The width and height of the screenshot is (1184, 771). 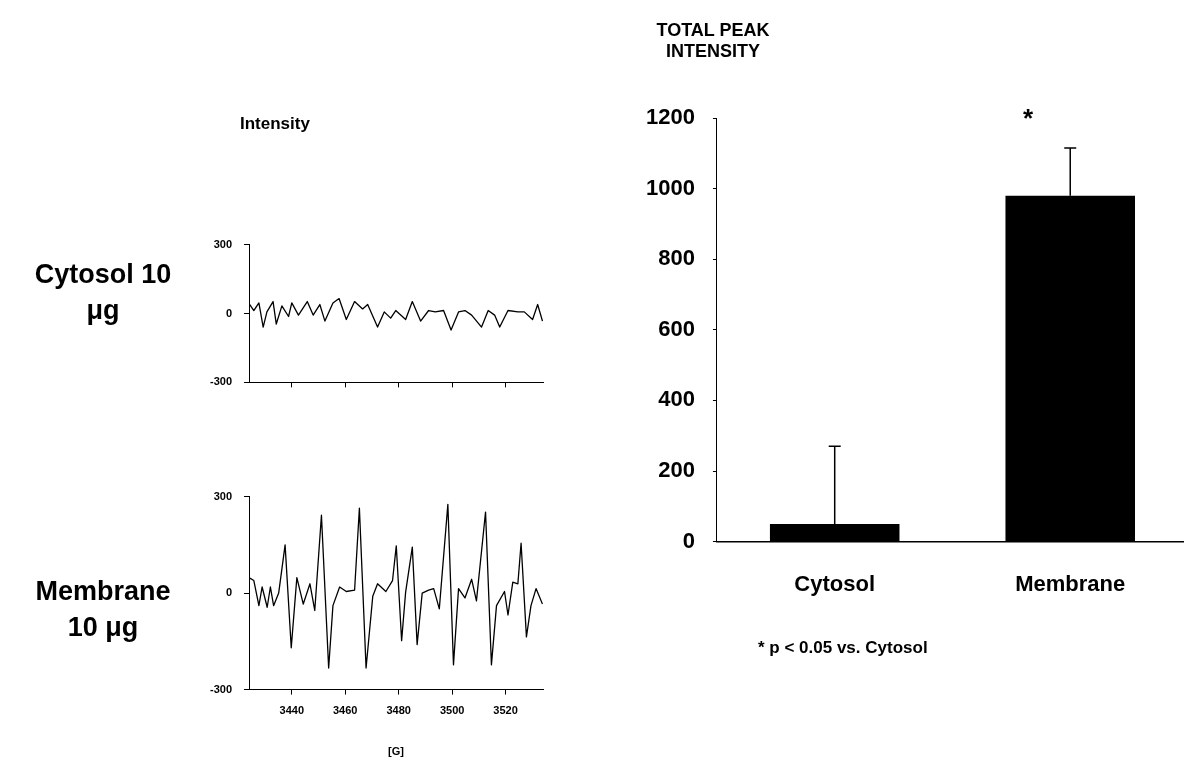 What do you see at coordinates (505, 710) in the screenshot?
I see `x-tick-label: 3520` at bounding box center [505, 710].